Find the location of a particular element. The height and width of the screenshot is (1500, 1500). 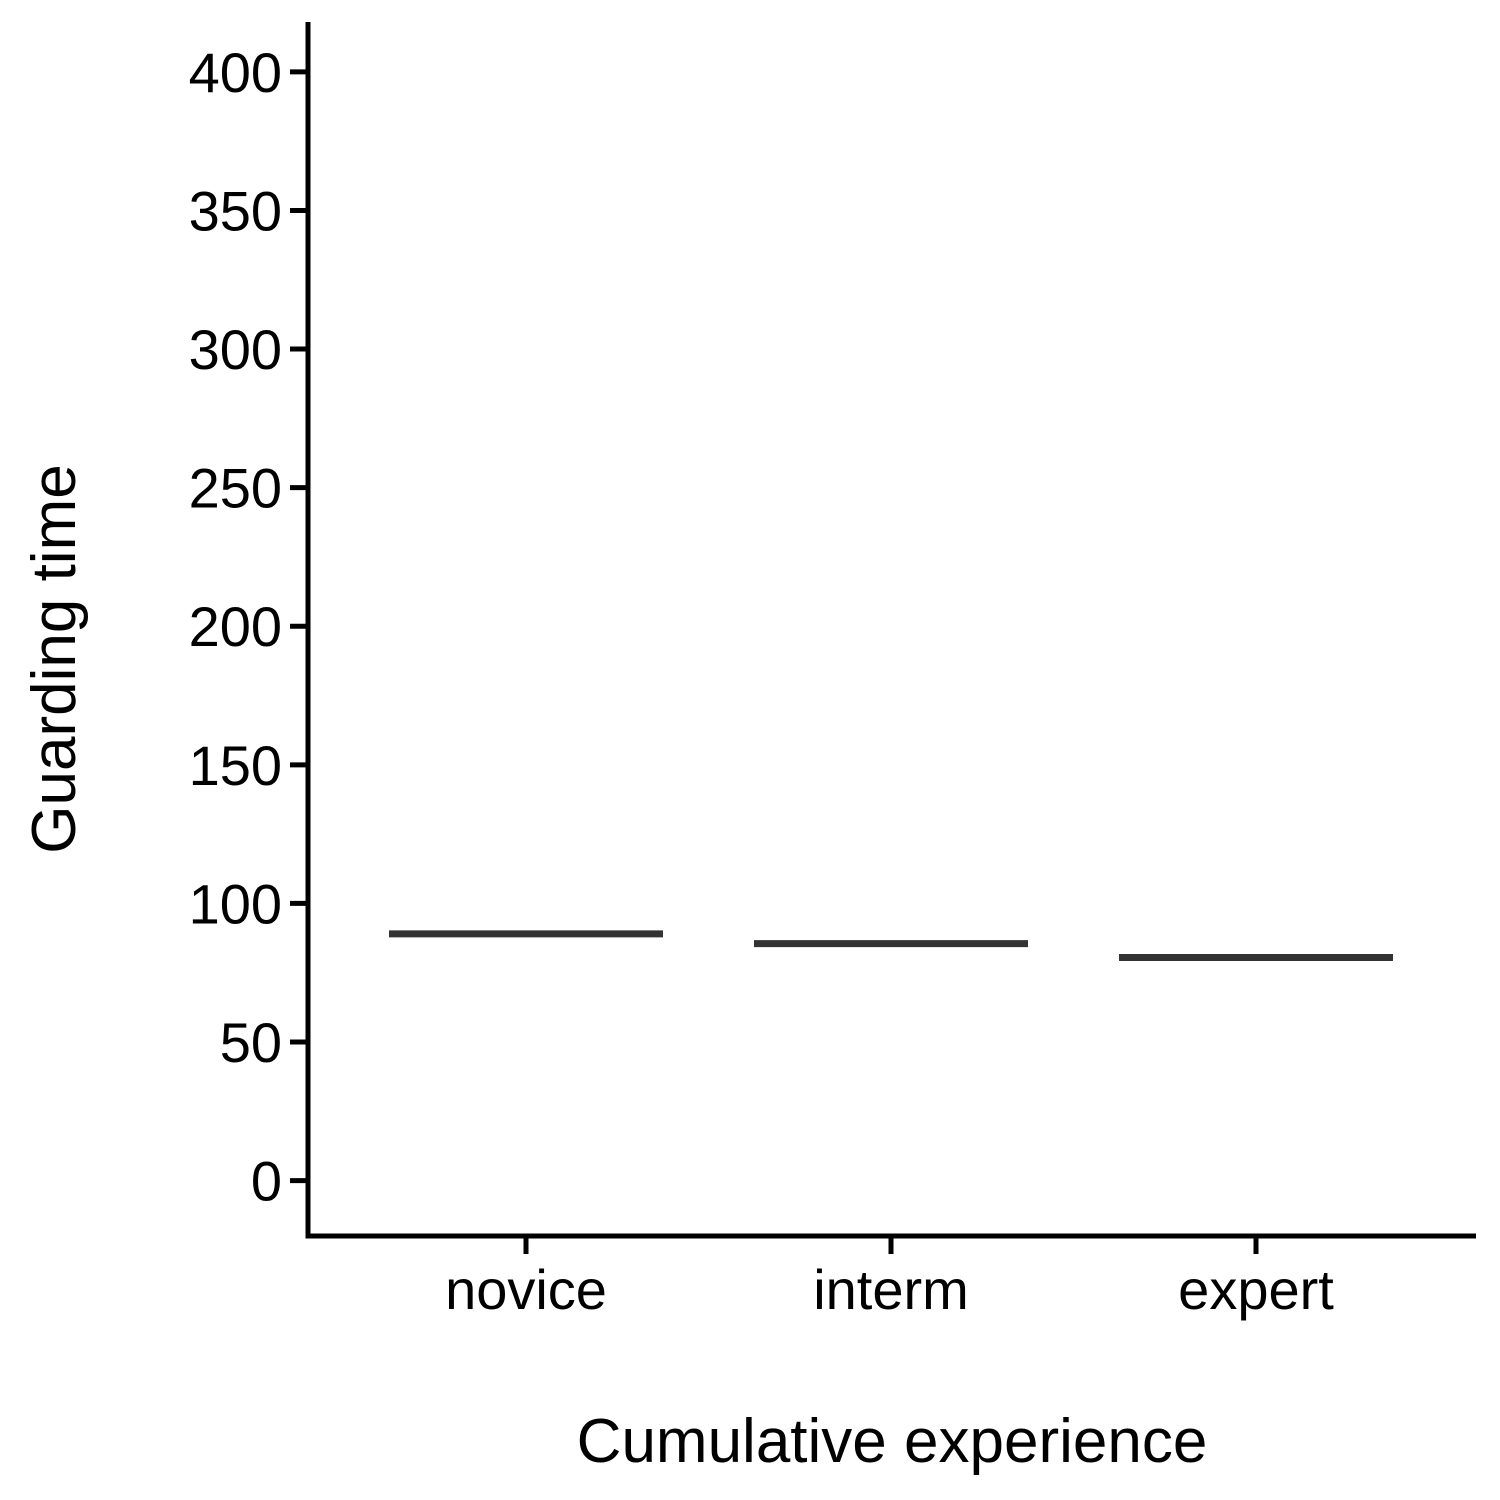

y-tick-label: 50 is located at coordinates (251, 1042).